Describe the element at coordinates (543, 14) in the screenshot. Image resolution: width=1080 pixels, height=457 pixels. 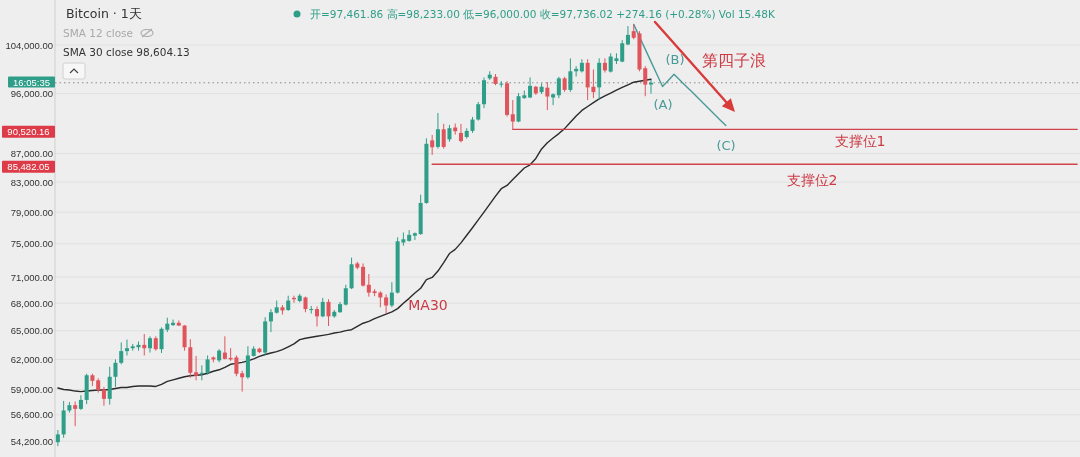
I see `annotation: 开=97,461.86 高=98,233.00 低=96,000.00 收=97,736.02 +274.16 (+0.28%) Vol 15.48K` at that location.